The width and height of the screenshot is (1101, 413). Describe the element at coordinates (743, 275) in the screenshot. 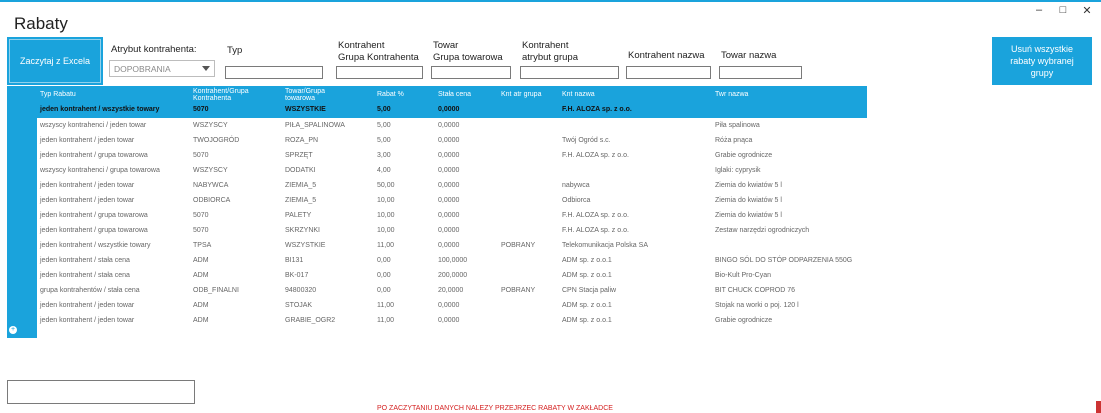

I see `twr-nazwa-cell: Bio-Kult Pro-Cyan` at that location.